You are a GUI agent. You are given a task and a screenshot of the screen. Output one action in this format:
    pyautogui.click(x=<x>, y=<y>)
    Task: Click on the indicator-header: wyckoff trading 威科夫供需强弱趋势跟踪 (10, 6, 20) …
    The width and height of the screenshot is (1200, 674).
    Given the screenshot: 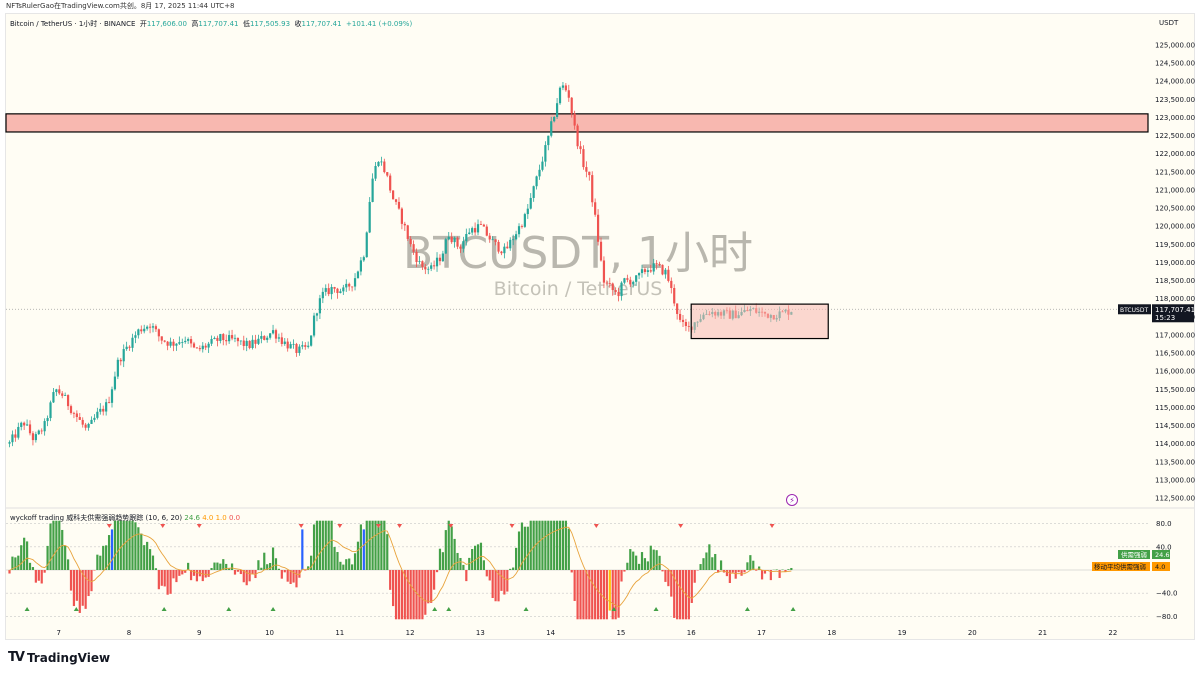 What is the action you would take?
    pyautogui.click(x=125, y=518)
    